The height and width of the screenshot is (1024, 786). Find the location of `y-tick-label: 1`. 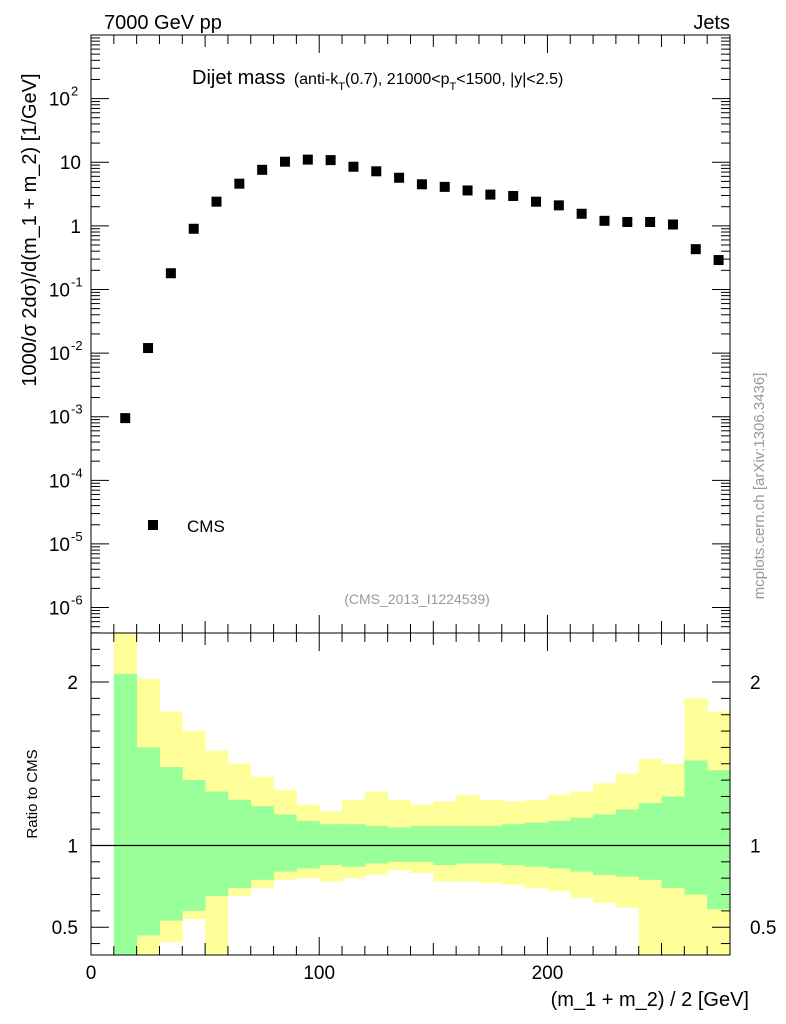

y-tick-label: 1 is located at coordinates (75, 227).